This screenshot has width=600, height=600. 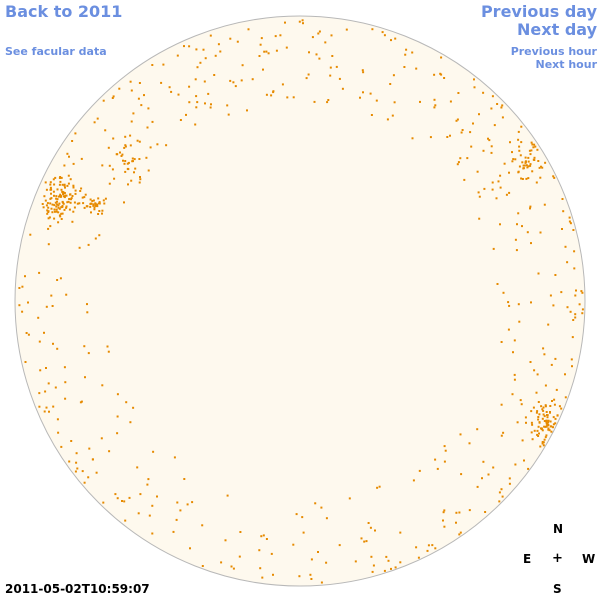 I want to click on previous-day-link: Previous day, so click(x=538, y=11).